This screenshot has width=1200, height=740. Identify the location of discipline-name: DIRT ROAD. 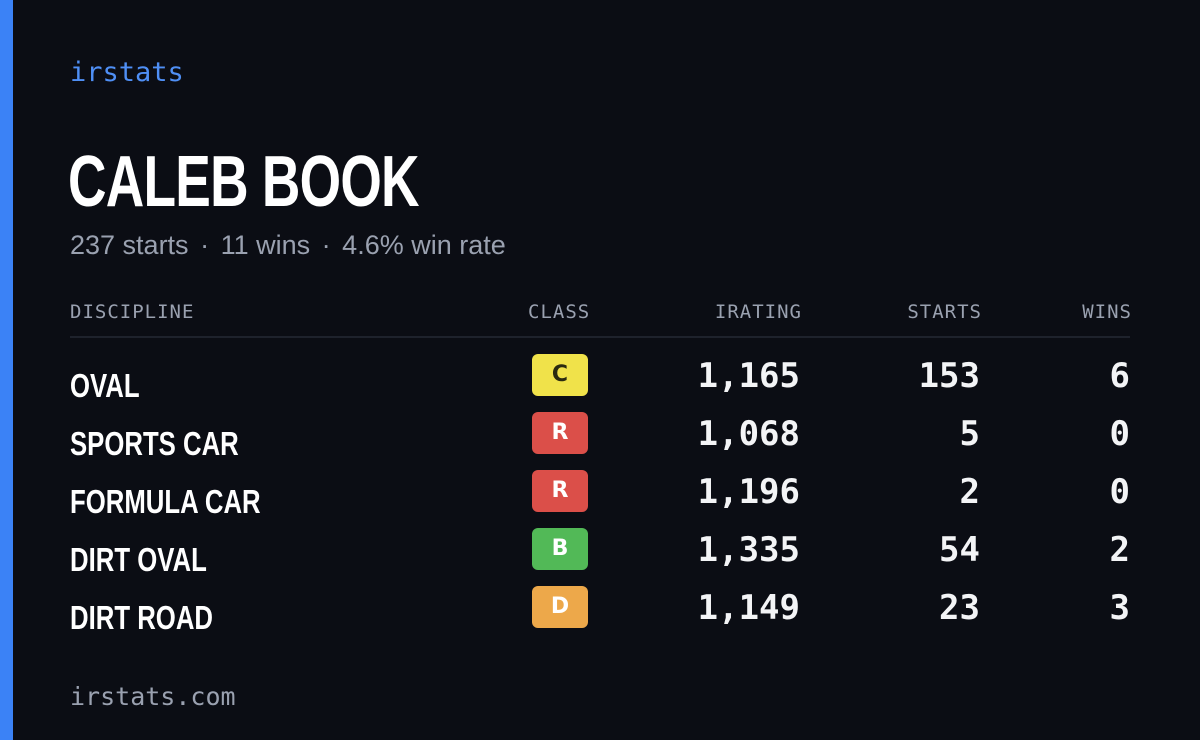
(141, 617).